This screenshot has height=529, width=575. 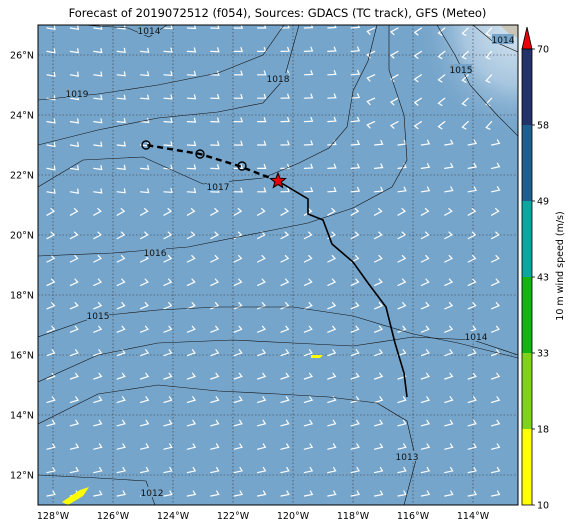 What do you see at coordinates (527, 163) in the screenshot?
I see `colorbar-segment` at bounding box center [527, 163].